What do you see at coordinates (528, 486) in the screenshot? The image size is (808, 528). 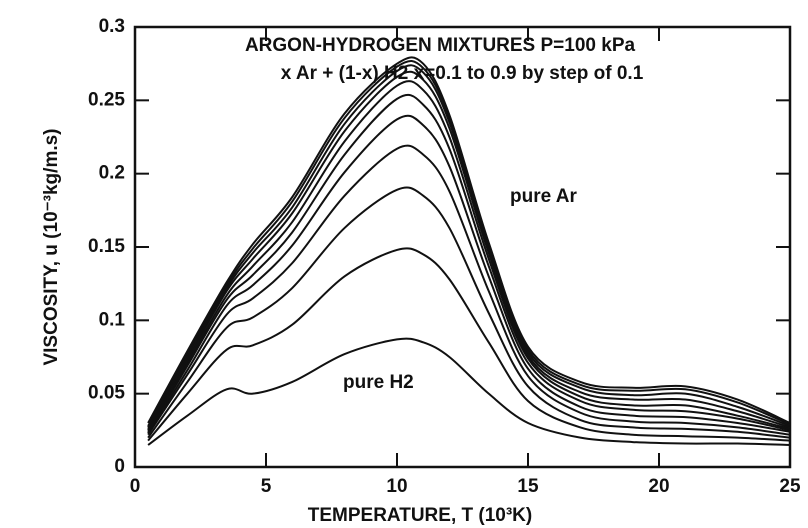 I see `x-tick-label: 15` at bounding box center [528, 486].